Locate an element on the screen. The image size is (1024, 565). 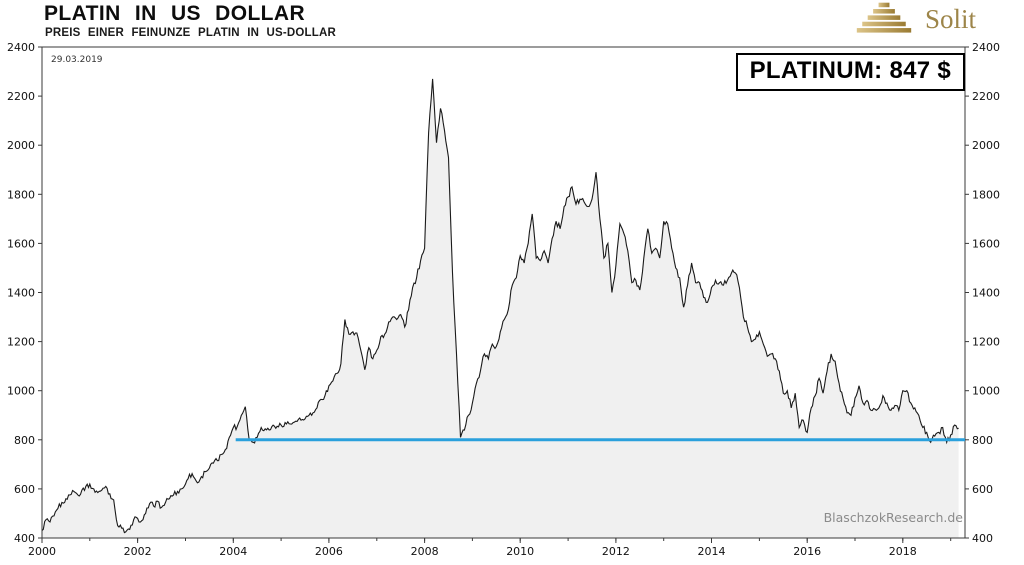
y-tick-label-left: 2400 is located at coordinates (21, 47).